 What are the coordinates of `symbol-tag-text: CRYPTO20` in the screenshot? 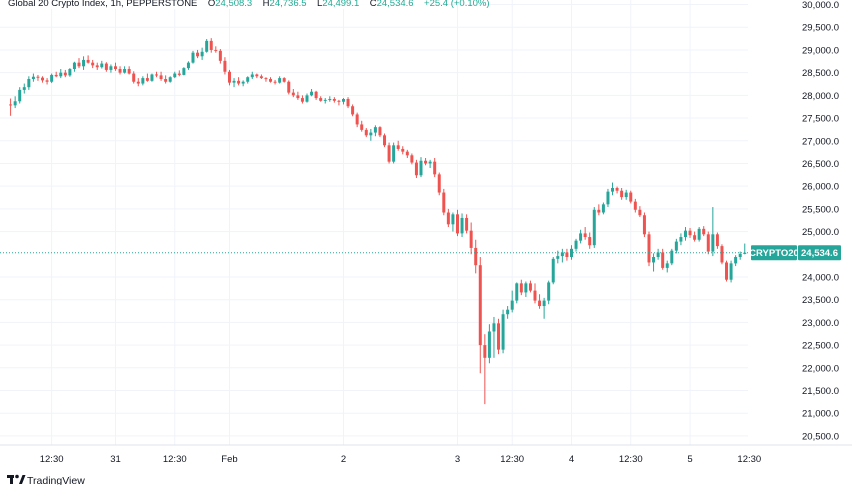 It's located at (774, 253).